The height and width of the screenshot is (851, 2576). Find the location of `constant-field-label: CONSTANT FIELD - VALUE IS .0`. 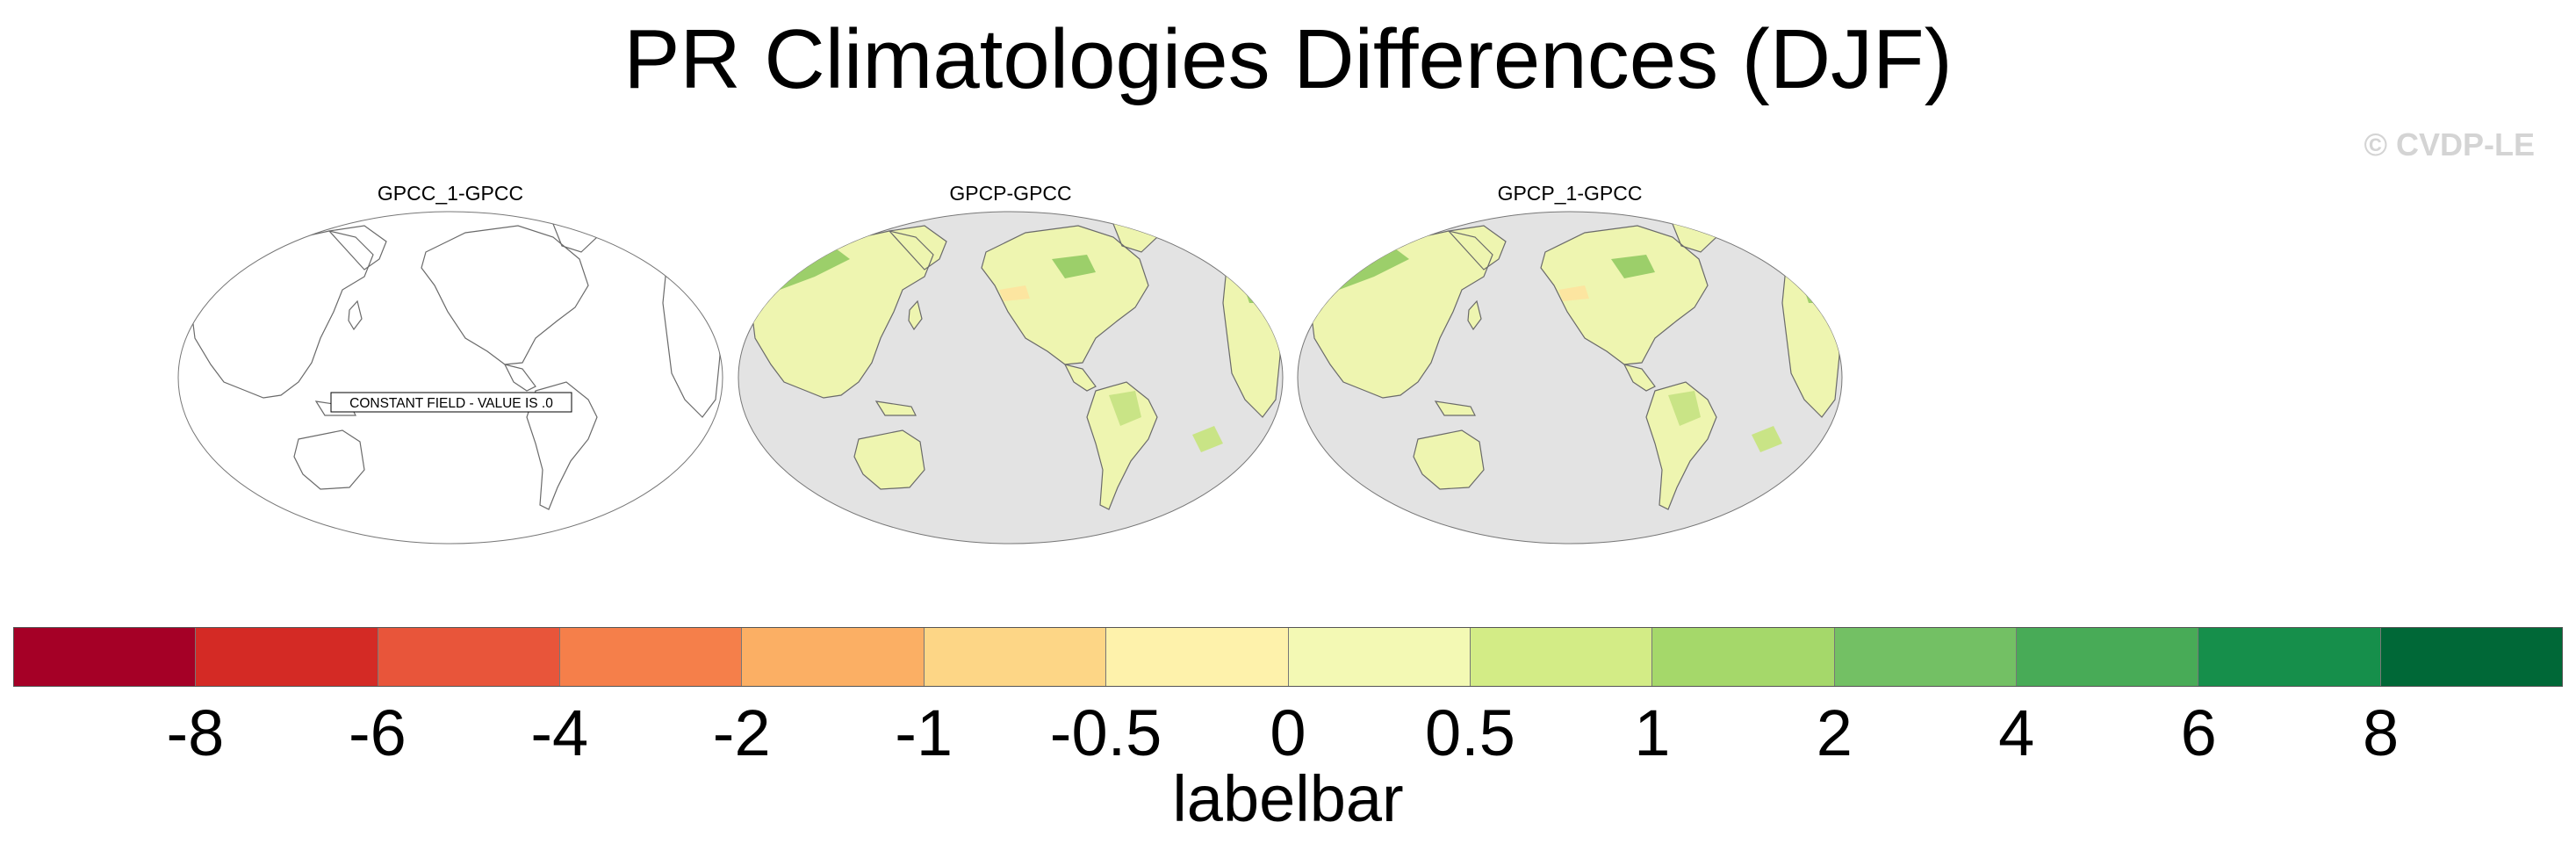

constant-field-label: CONSTANT FIELD - VALUE IS .0 is located at coordinates (451, 403).